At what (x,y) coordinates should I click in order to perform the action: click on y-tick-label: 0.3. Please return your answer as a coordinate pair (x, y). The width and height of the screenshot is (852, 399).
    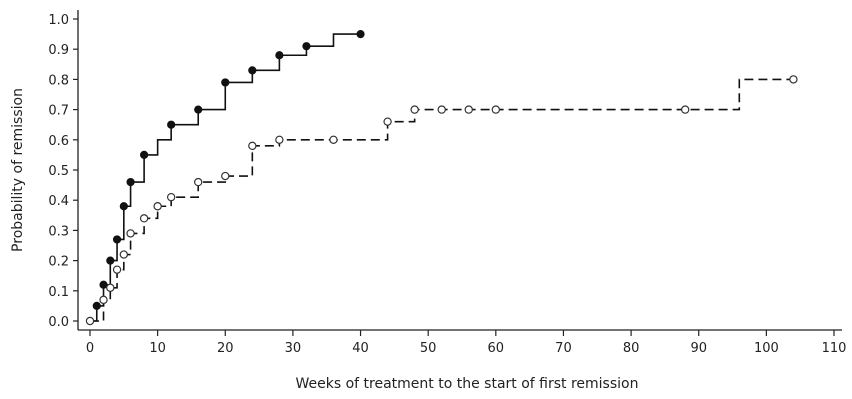
    Looking at the image, I should click on (58, 231).